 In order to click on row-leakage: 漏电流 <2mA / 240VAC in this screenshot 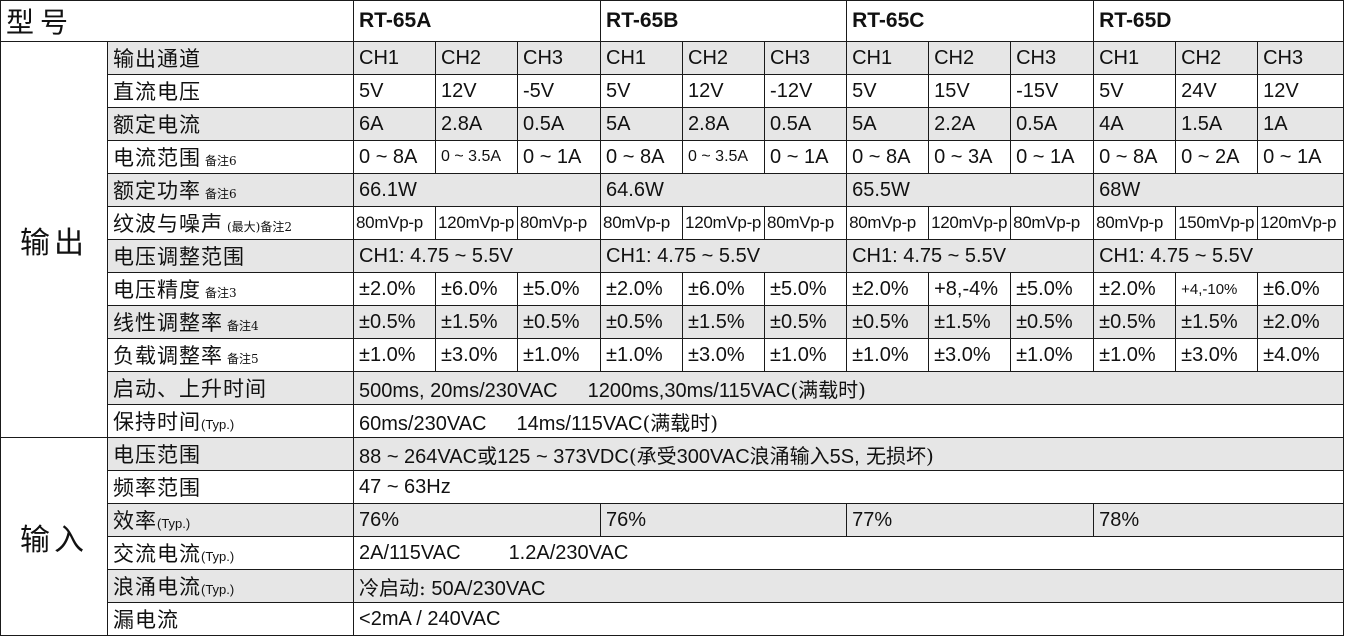, I will do `click(673, 619)`.